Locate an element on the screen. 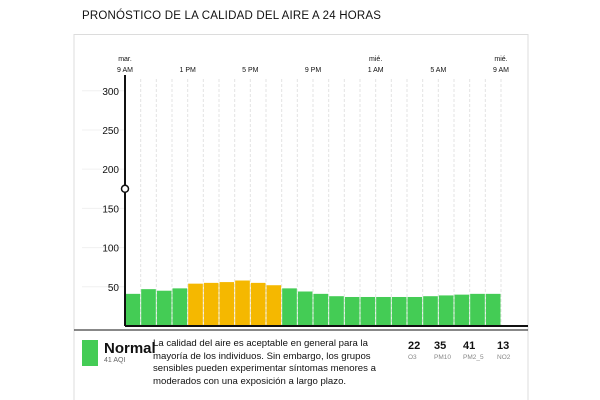  x-time-label: 5 AM is located at coordinates (438, 70).